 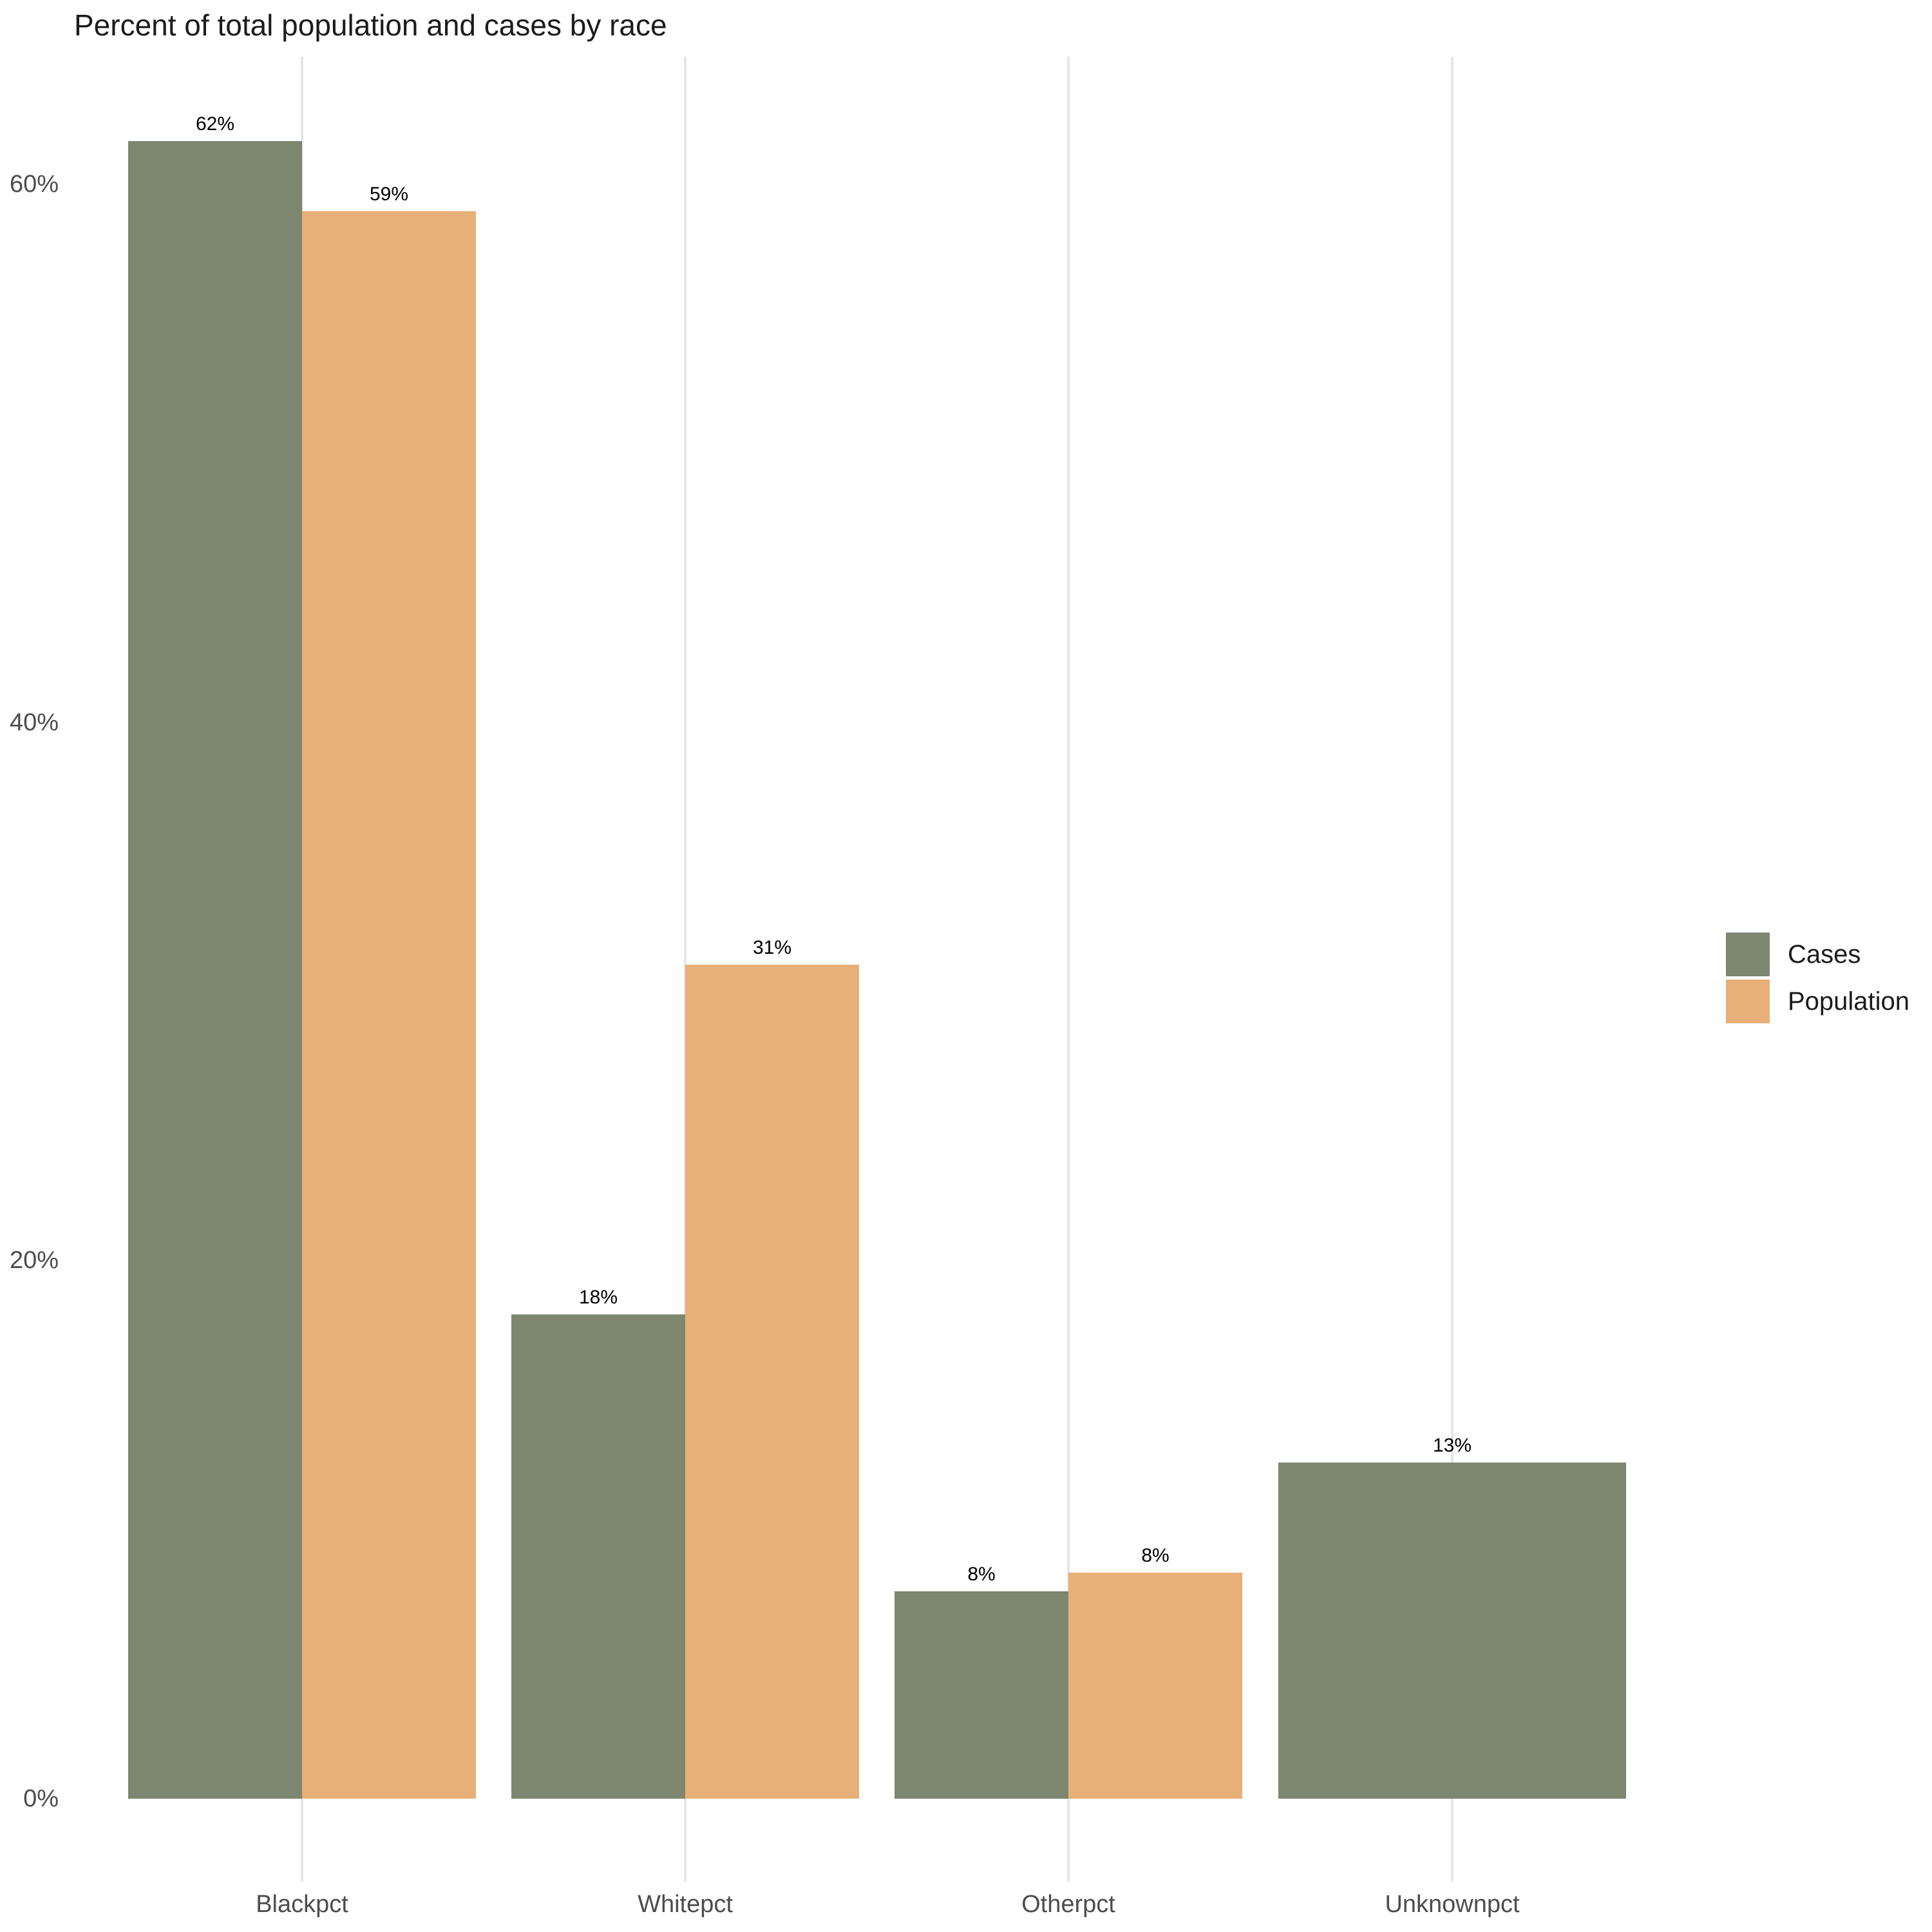 I want to click on bar-value-label-population-blackpct: 59%, so click(x=389, y=194).